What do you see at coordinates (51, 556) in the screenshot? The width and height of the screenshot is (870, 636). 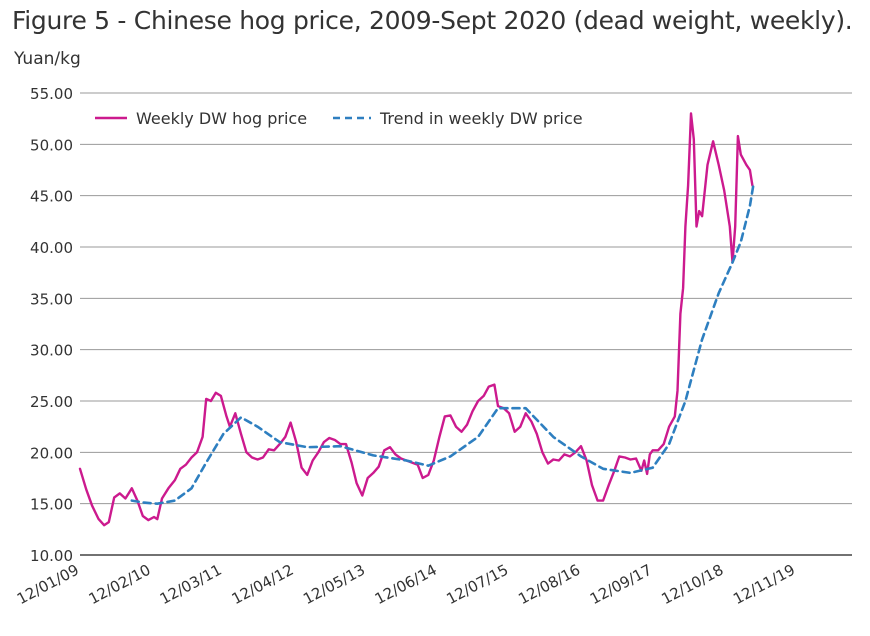 I see `y-tick-label: 10.00` at bounding box center [51, 556].